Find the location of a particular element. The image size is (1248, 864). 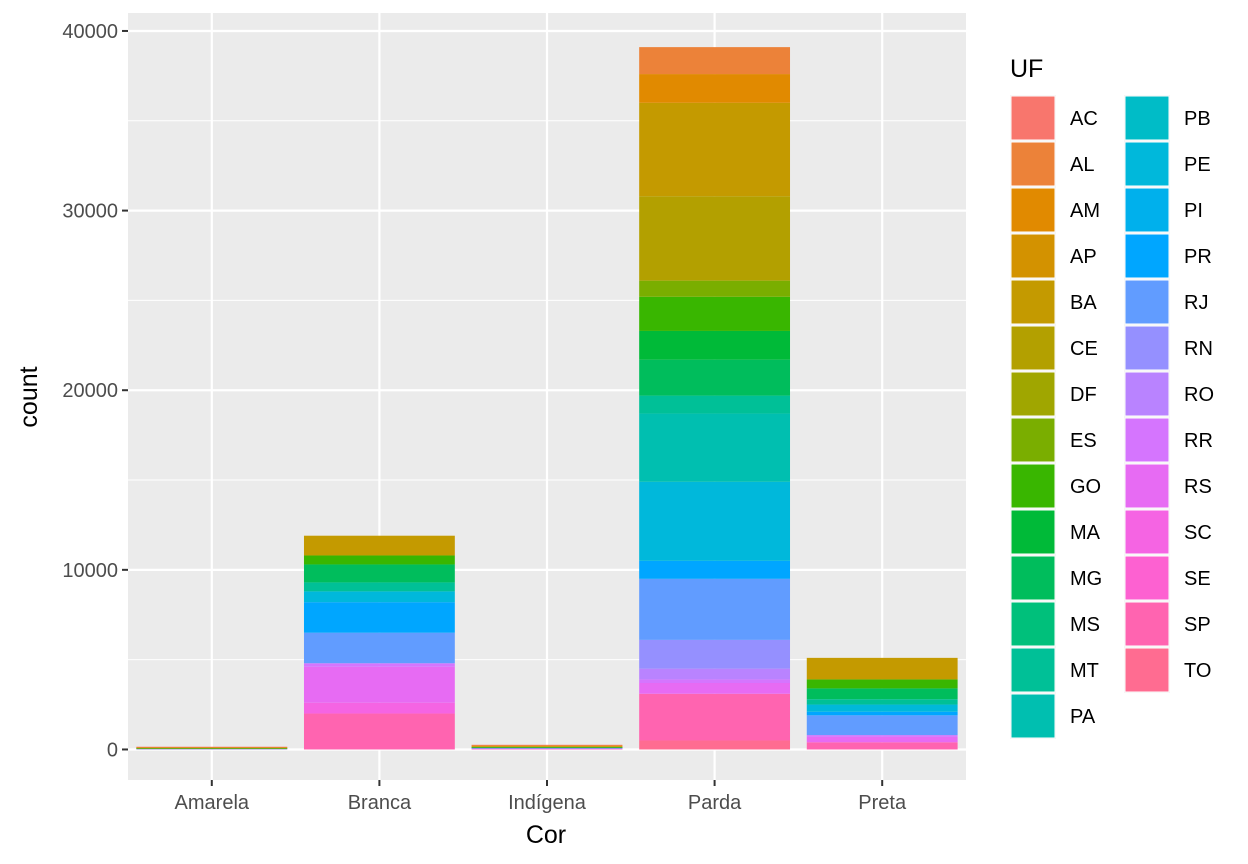

legend-key-am is located at coordinates (1033, 210).